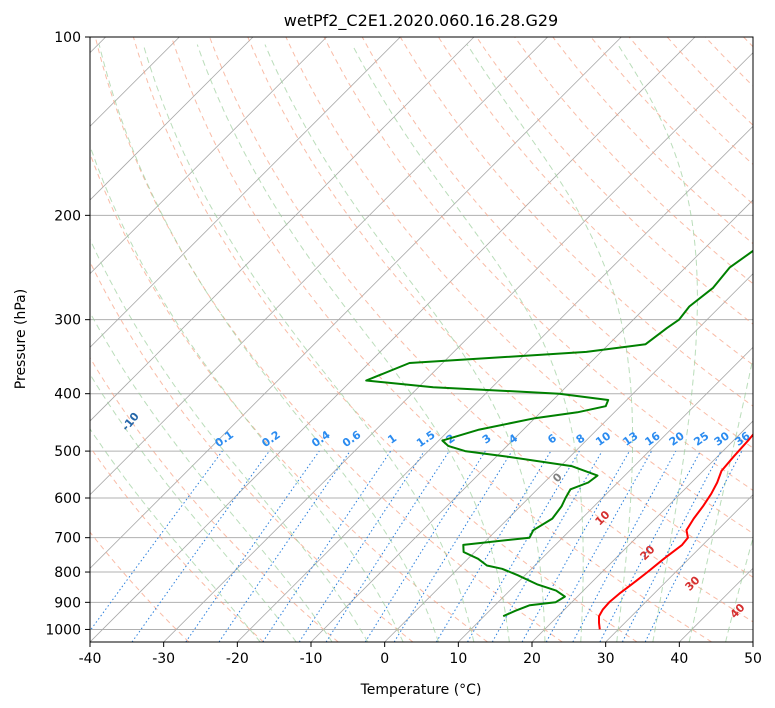 The width and height of the screenshot is (775, 708). Describe the element at coordinates (67, 321) in the screenshot. I see `y-tick-label: 300` at that location.